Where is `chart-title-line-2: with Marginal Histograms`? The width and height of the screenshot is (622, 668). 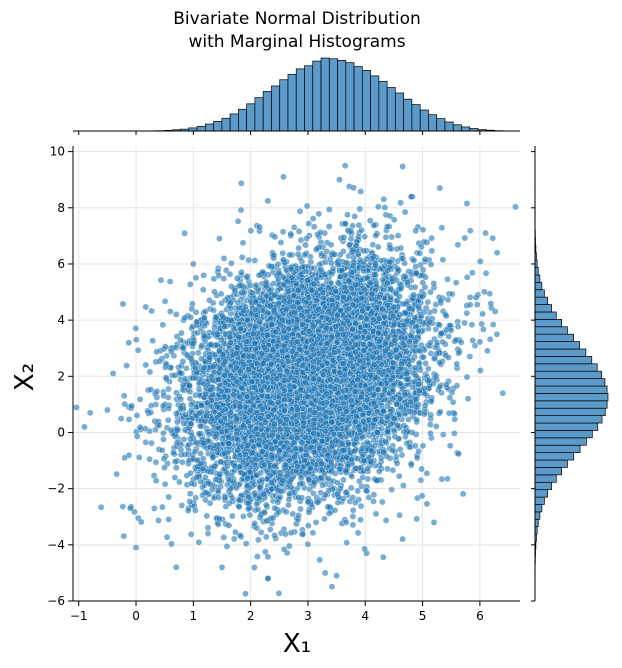
chart-title-line-2: with Marginal Histograms is located at coordinates (296, 42).